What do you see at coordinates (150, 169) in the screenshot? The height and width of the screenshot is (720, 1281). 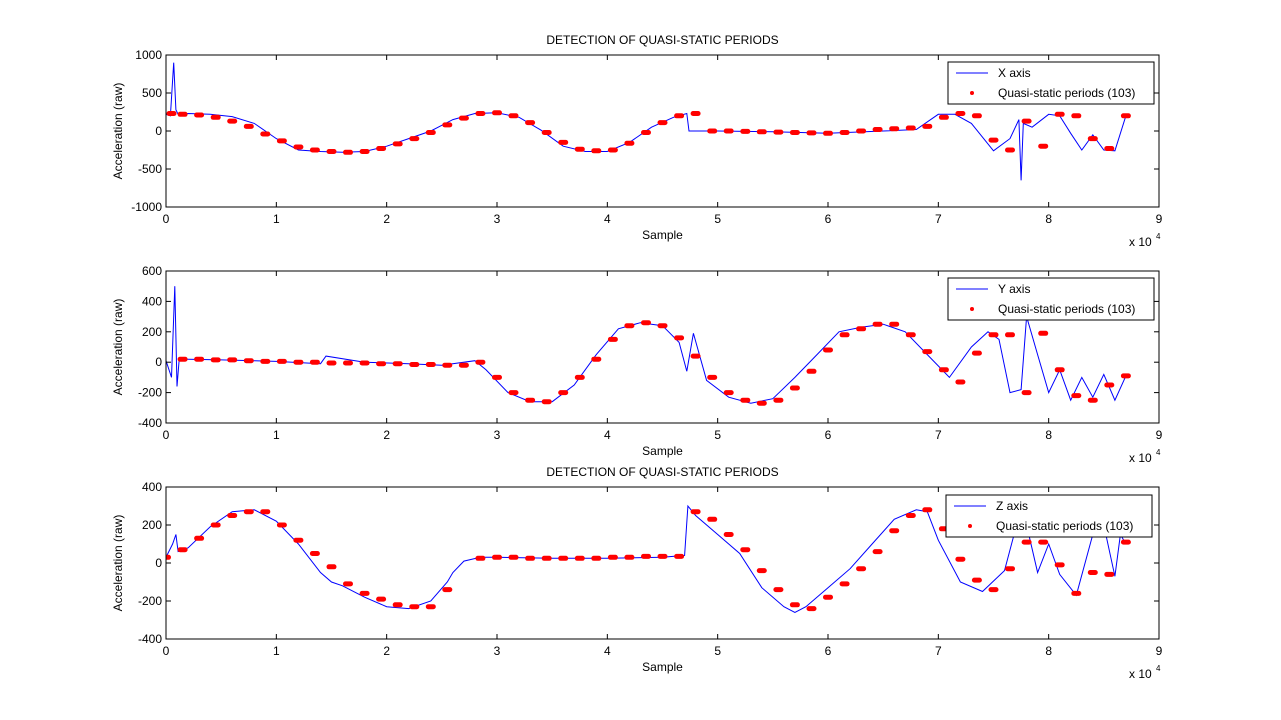 I see `y-tick-label: -500` at bounding box center [150, 169].